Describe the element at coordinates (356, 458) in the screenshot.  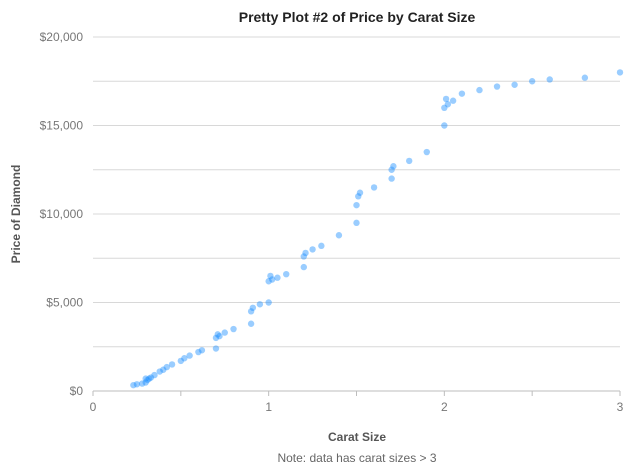
I see `chart-note: Note: data has carat sizes > 3` at that location.